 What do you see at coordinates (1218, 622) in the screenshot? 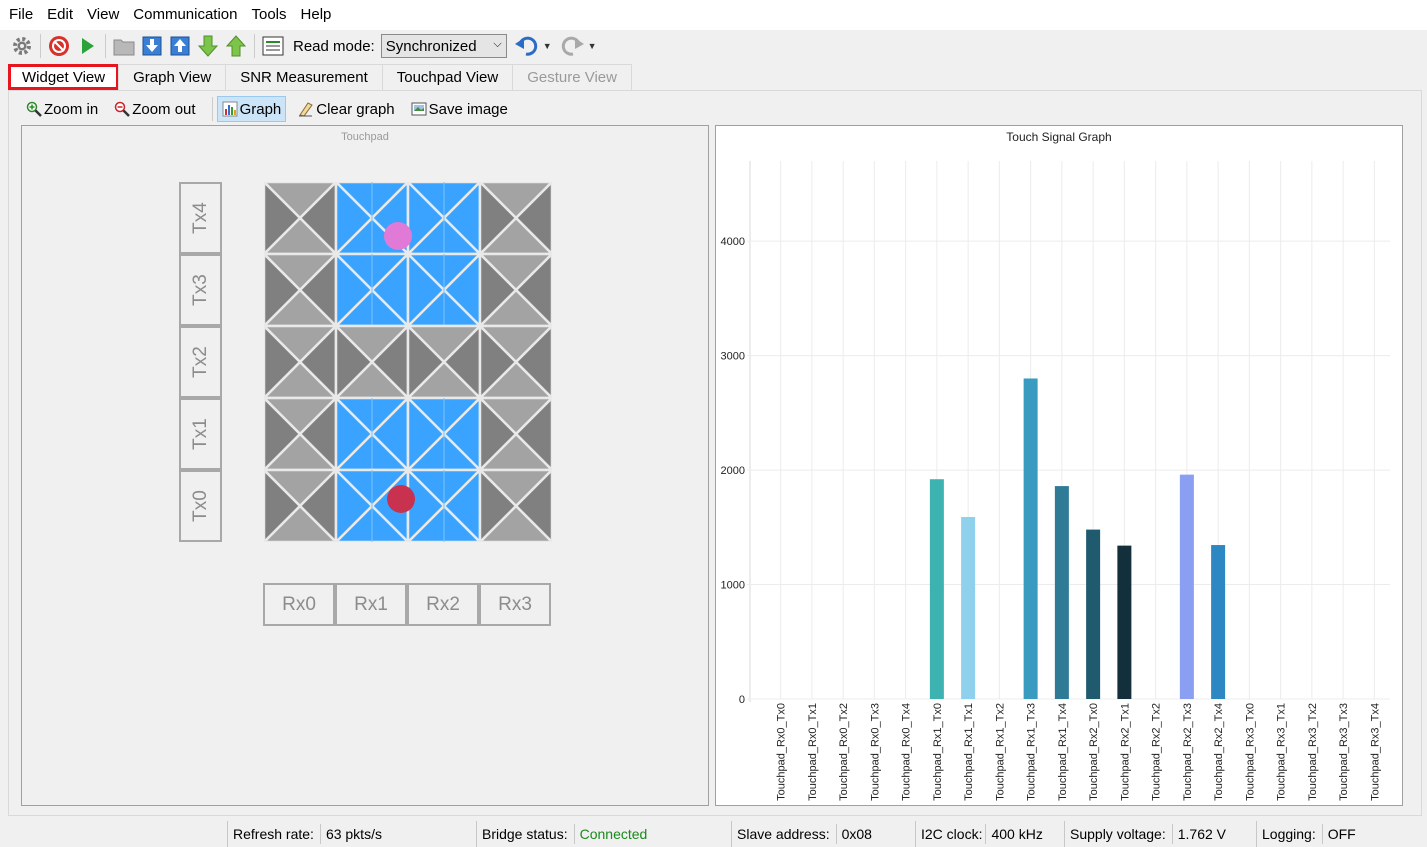
I see `bar-Touchpad_Rx2_Tx4` at bounding box center [1218, 622].